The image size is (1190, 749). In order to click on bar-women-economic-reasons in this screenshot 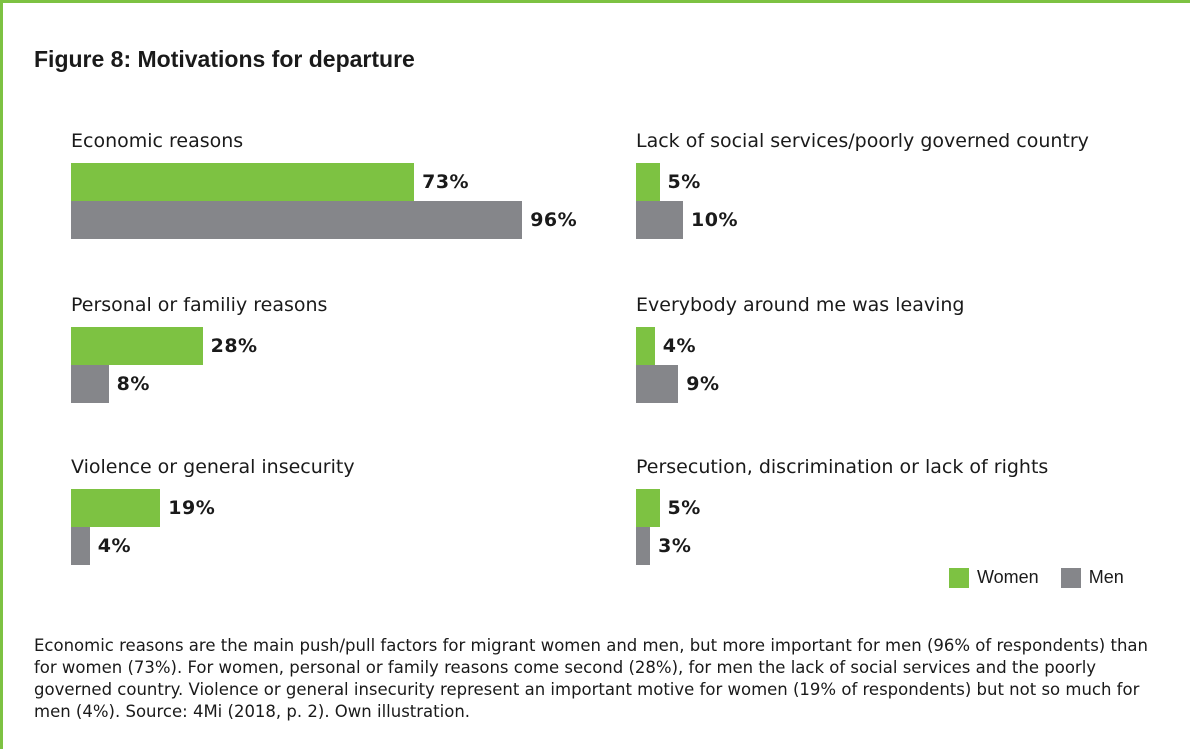, I will do `click(243, 182)`.